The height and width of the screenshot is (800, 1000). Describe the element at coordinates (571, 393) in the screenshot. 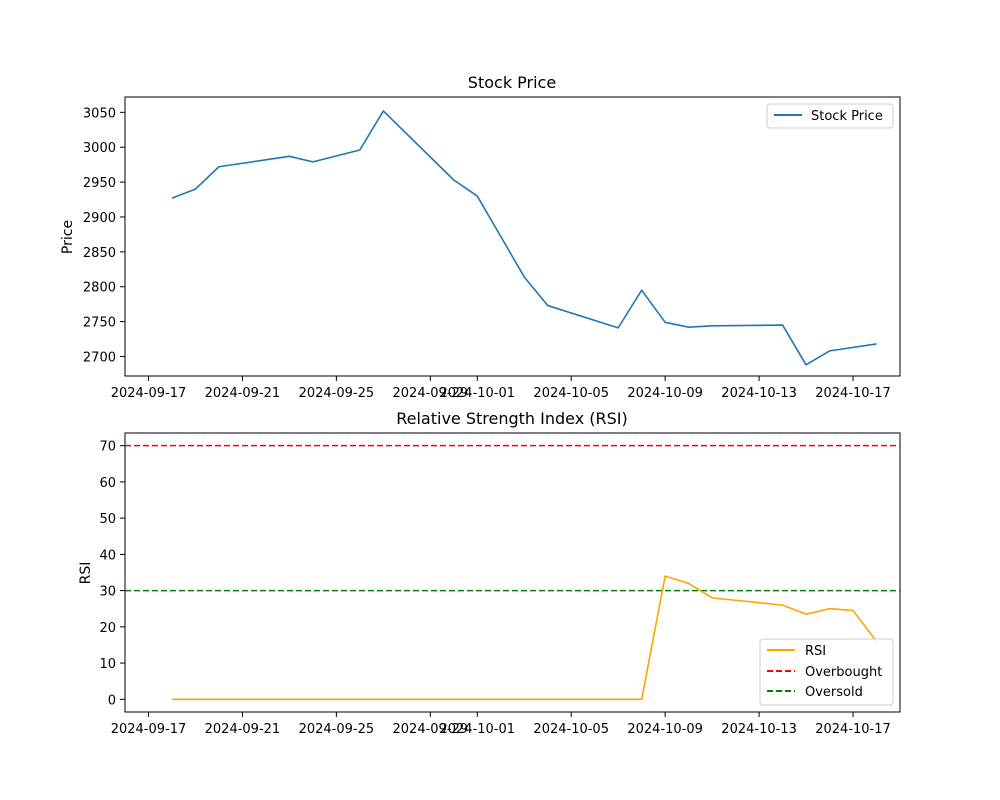

I see `stock-price-xtick-label: 2024-10-05` at that location.